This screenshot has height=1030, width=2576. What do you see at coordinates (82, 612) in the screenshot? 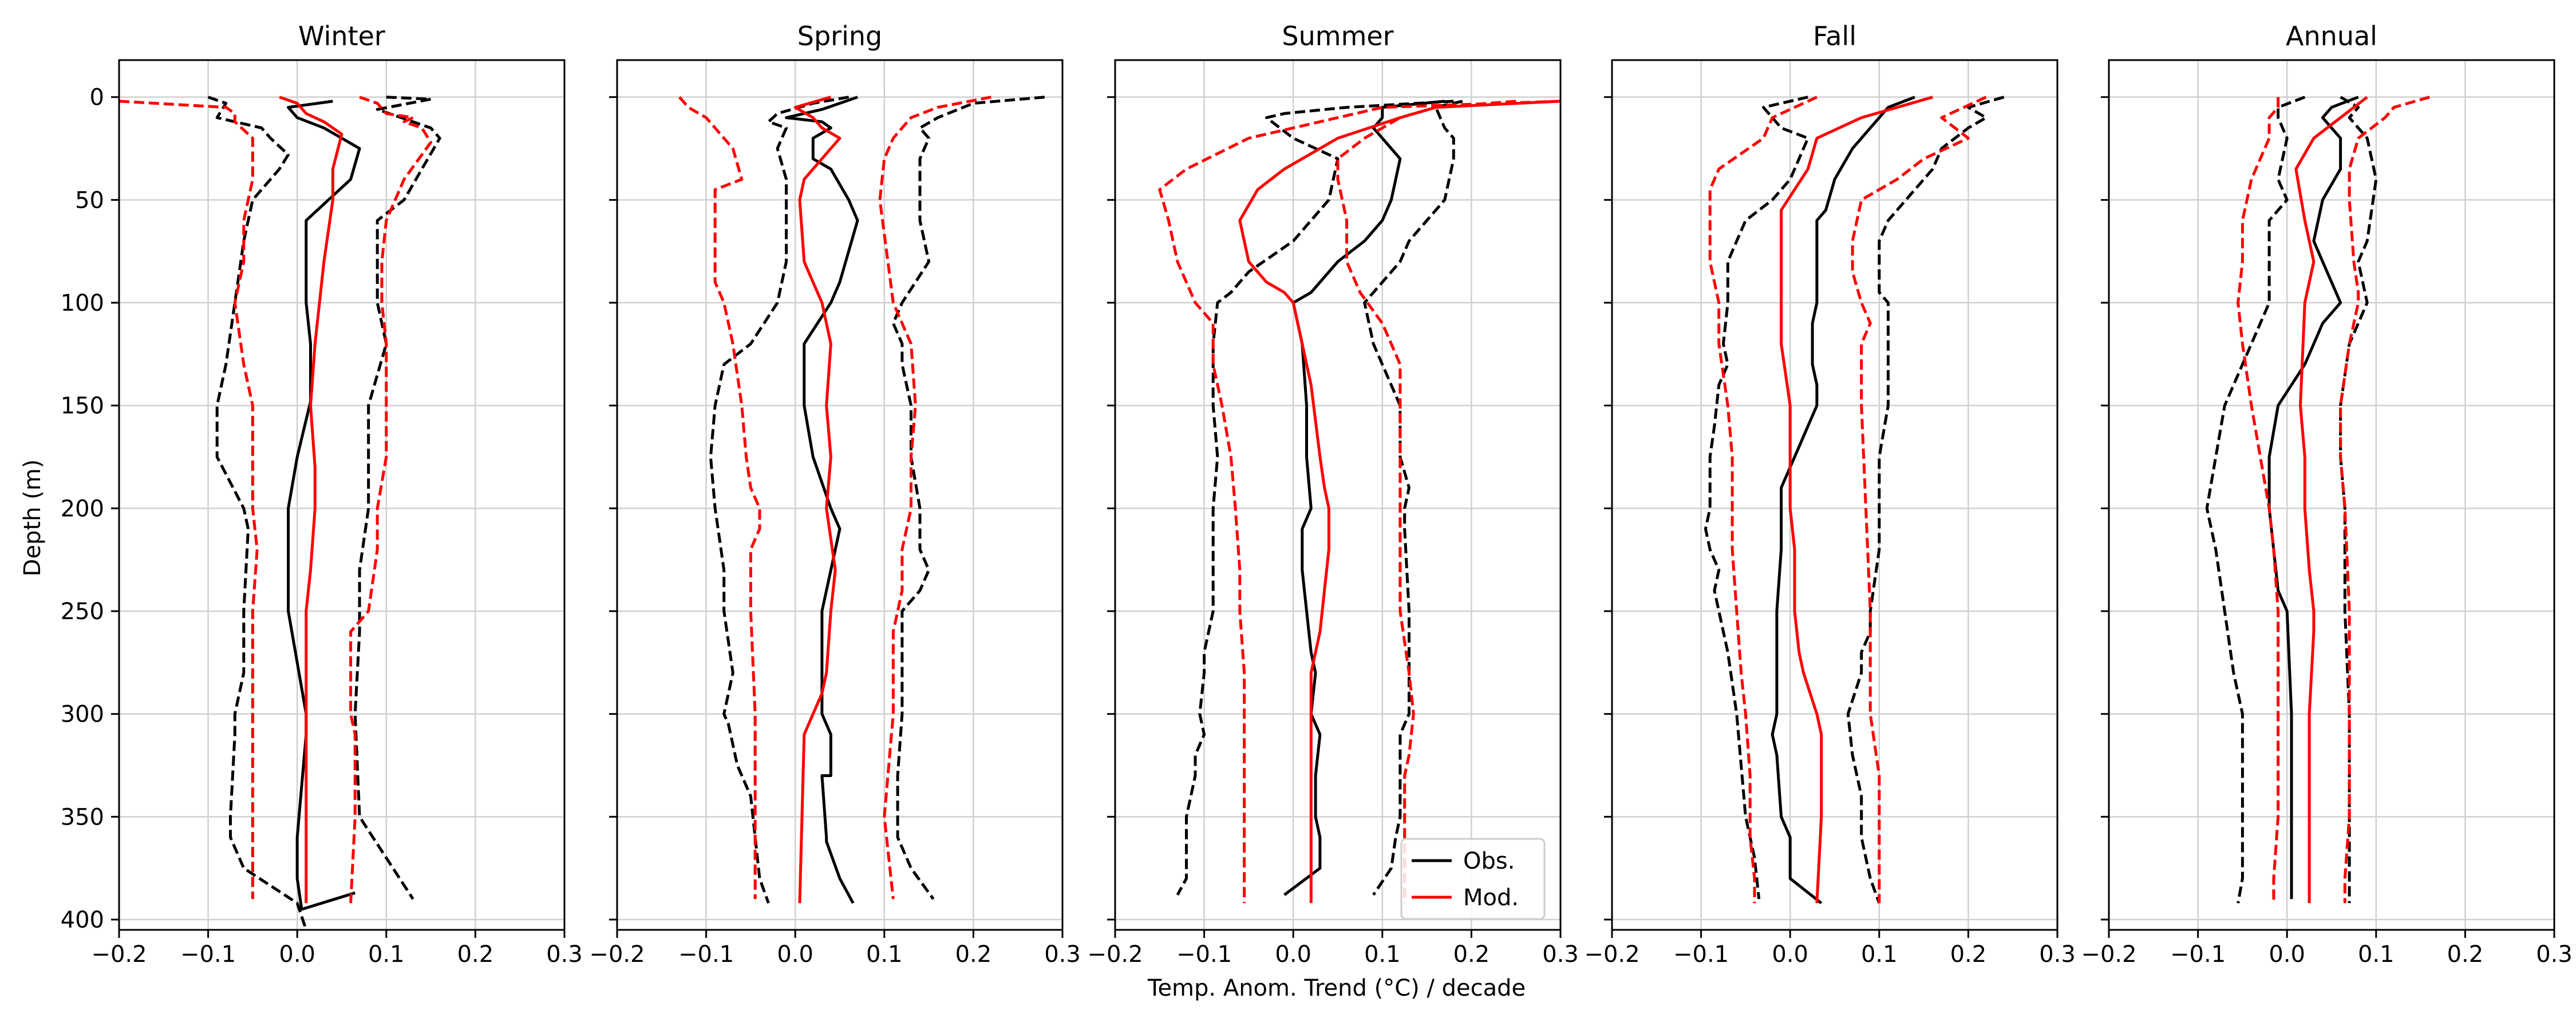
I see `y-tick-label: 250` at bounding box center [82, 612].